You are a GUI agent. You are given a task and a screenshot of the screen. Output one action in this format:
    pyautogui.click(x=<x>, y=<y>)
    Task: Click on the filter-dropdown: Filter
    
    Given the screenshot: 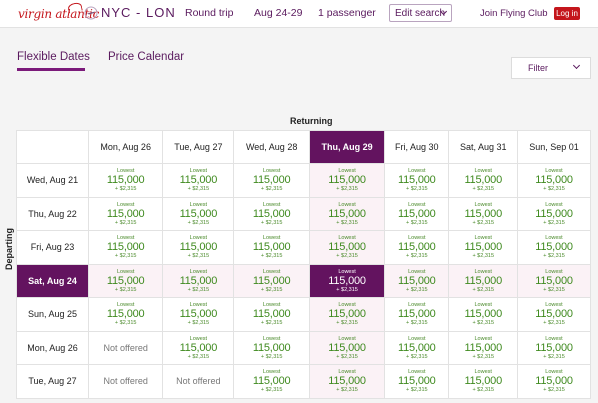 What is the action you would take?
    pyautogui.click(x=551, y=68)
    